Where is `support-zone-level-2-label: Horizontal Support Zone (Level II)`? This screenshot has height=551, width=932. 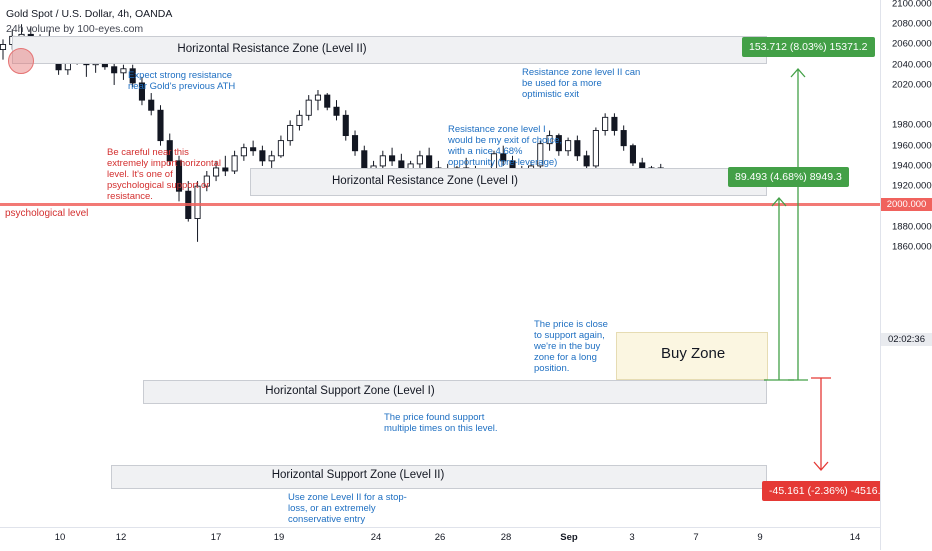
support-zone-level-2-label: Horizontal Support Zone (Level II) is located at coordinates (358, 475).